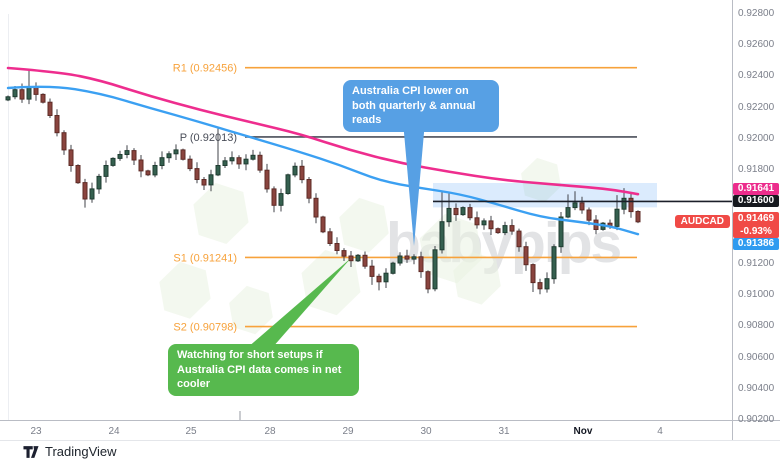 The width and height of the screenshot is (780, 468). I want to click on time-tick-label: 4, so click(660, 431).